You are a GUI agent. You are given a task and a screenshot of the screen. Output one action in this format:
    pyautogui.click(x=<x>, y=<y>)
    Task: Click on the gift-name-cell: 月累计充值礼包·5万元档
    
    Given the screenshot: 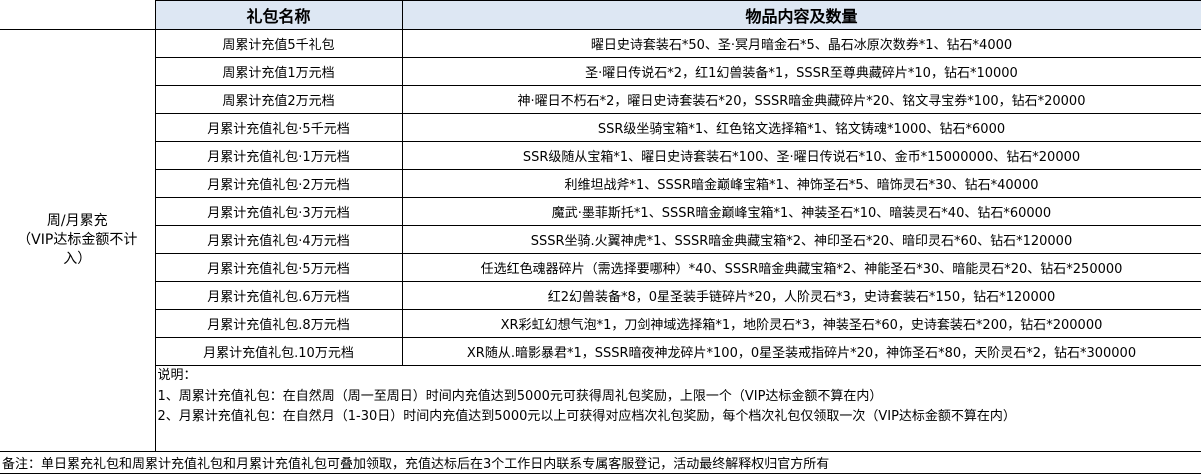 What is the action you would take?
    pyautogui.click(x=278, y=267)
    